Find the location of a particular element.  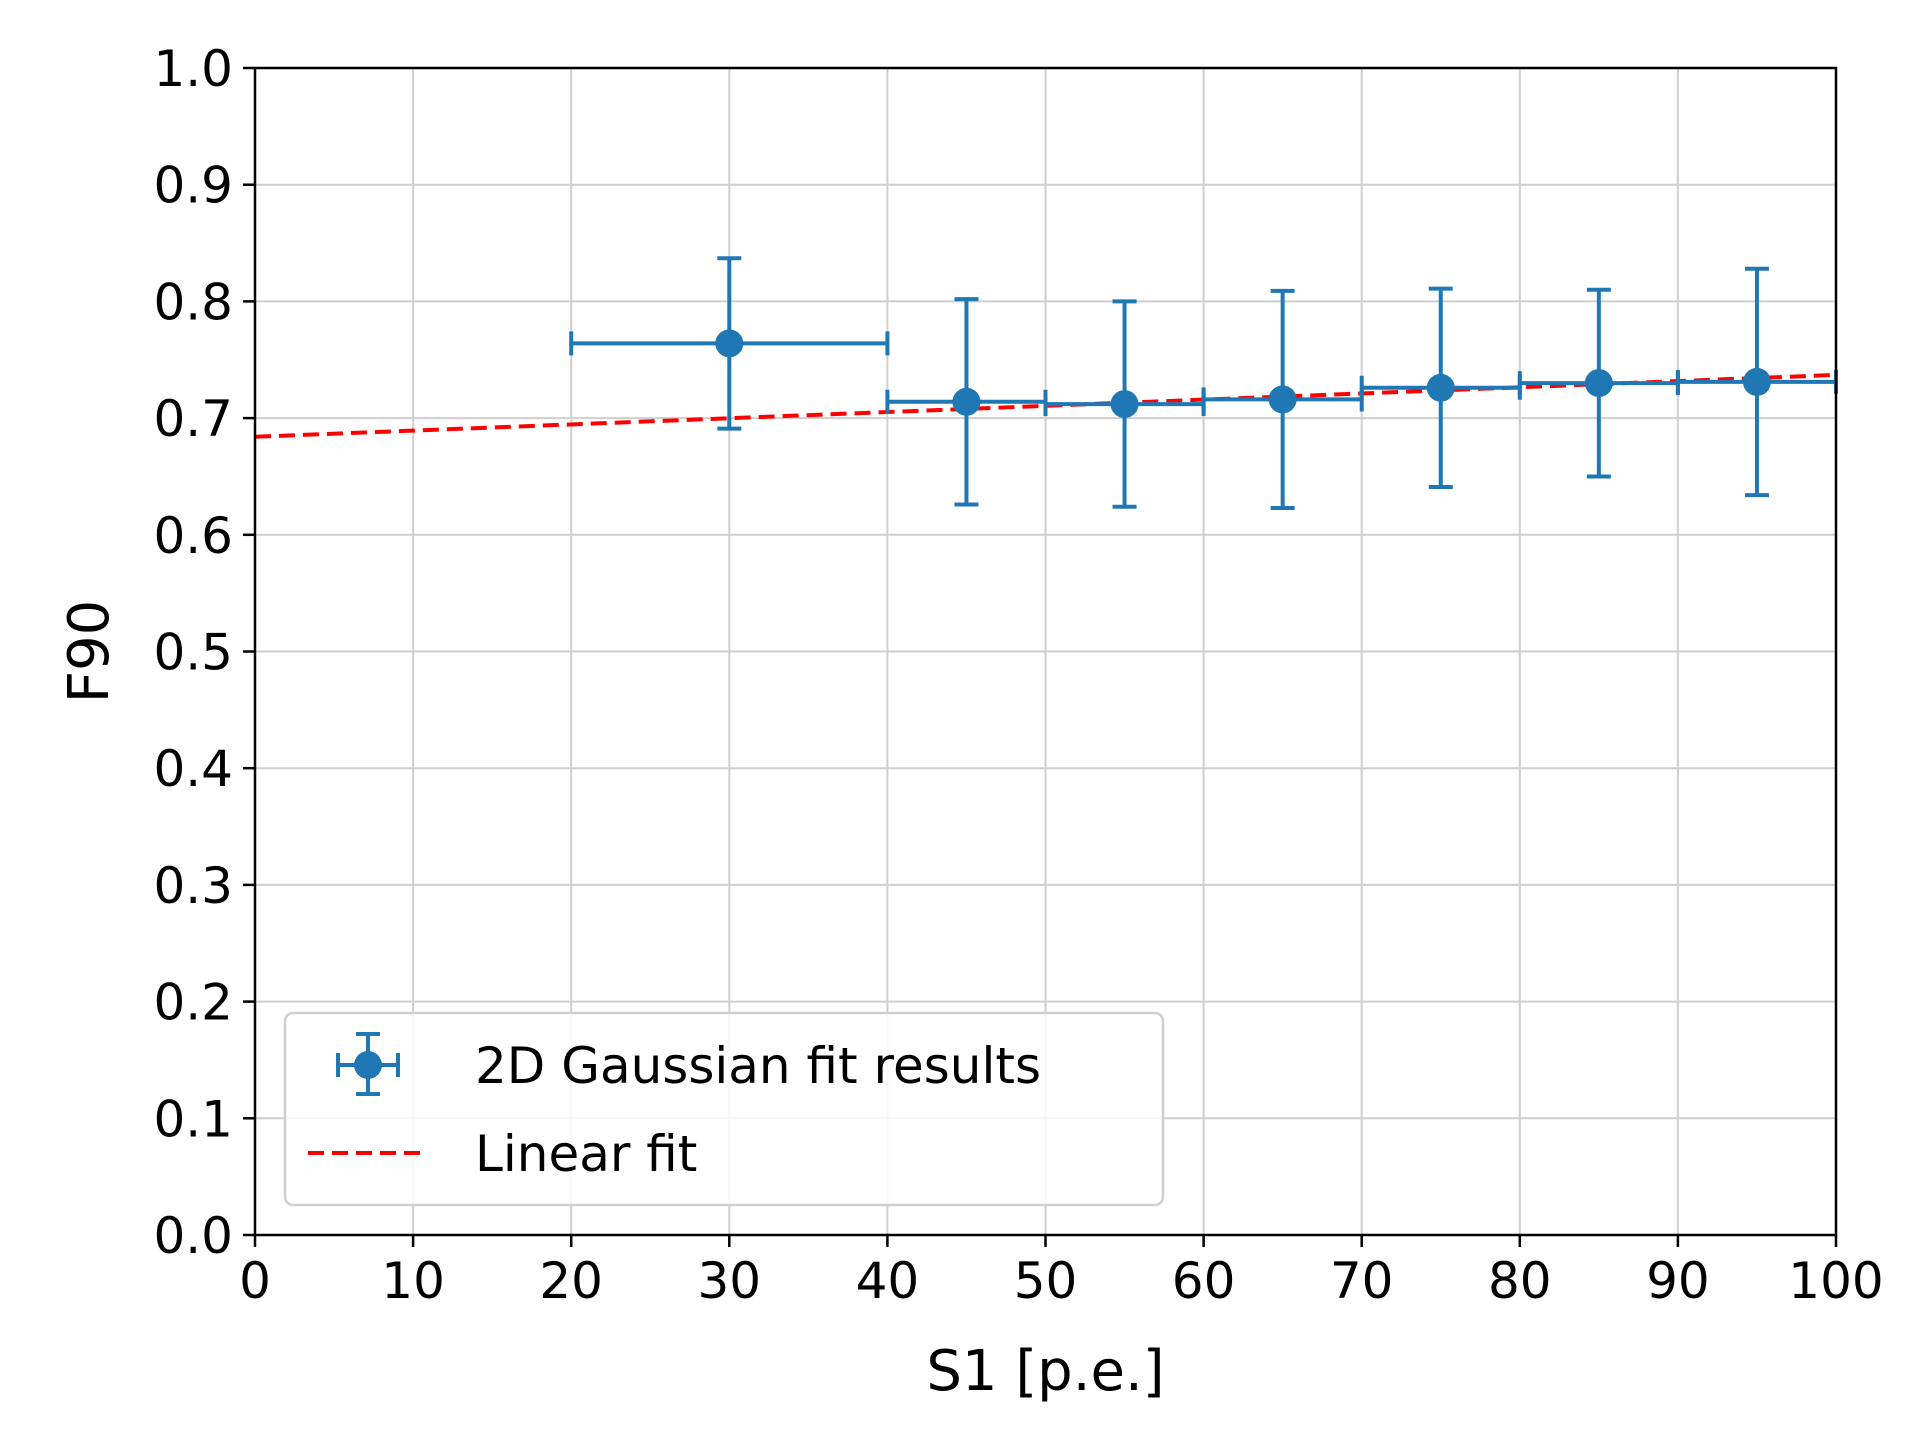

x-tick-label: 0 is located at coordinates (255, 1281).